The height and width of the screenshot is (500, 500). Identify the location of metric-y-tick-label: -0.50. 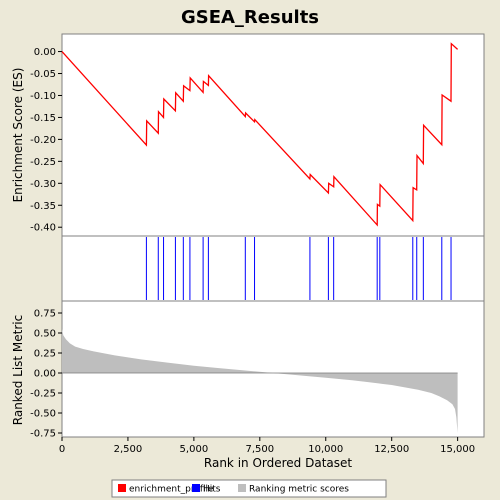
(43, 414).